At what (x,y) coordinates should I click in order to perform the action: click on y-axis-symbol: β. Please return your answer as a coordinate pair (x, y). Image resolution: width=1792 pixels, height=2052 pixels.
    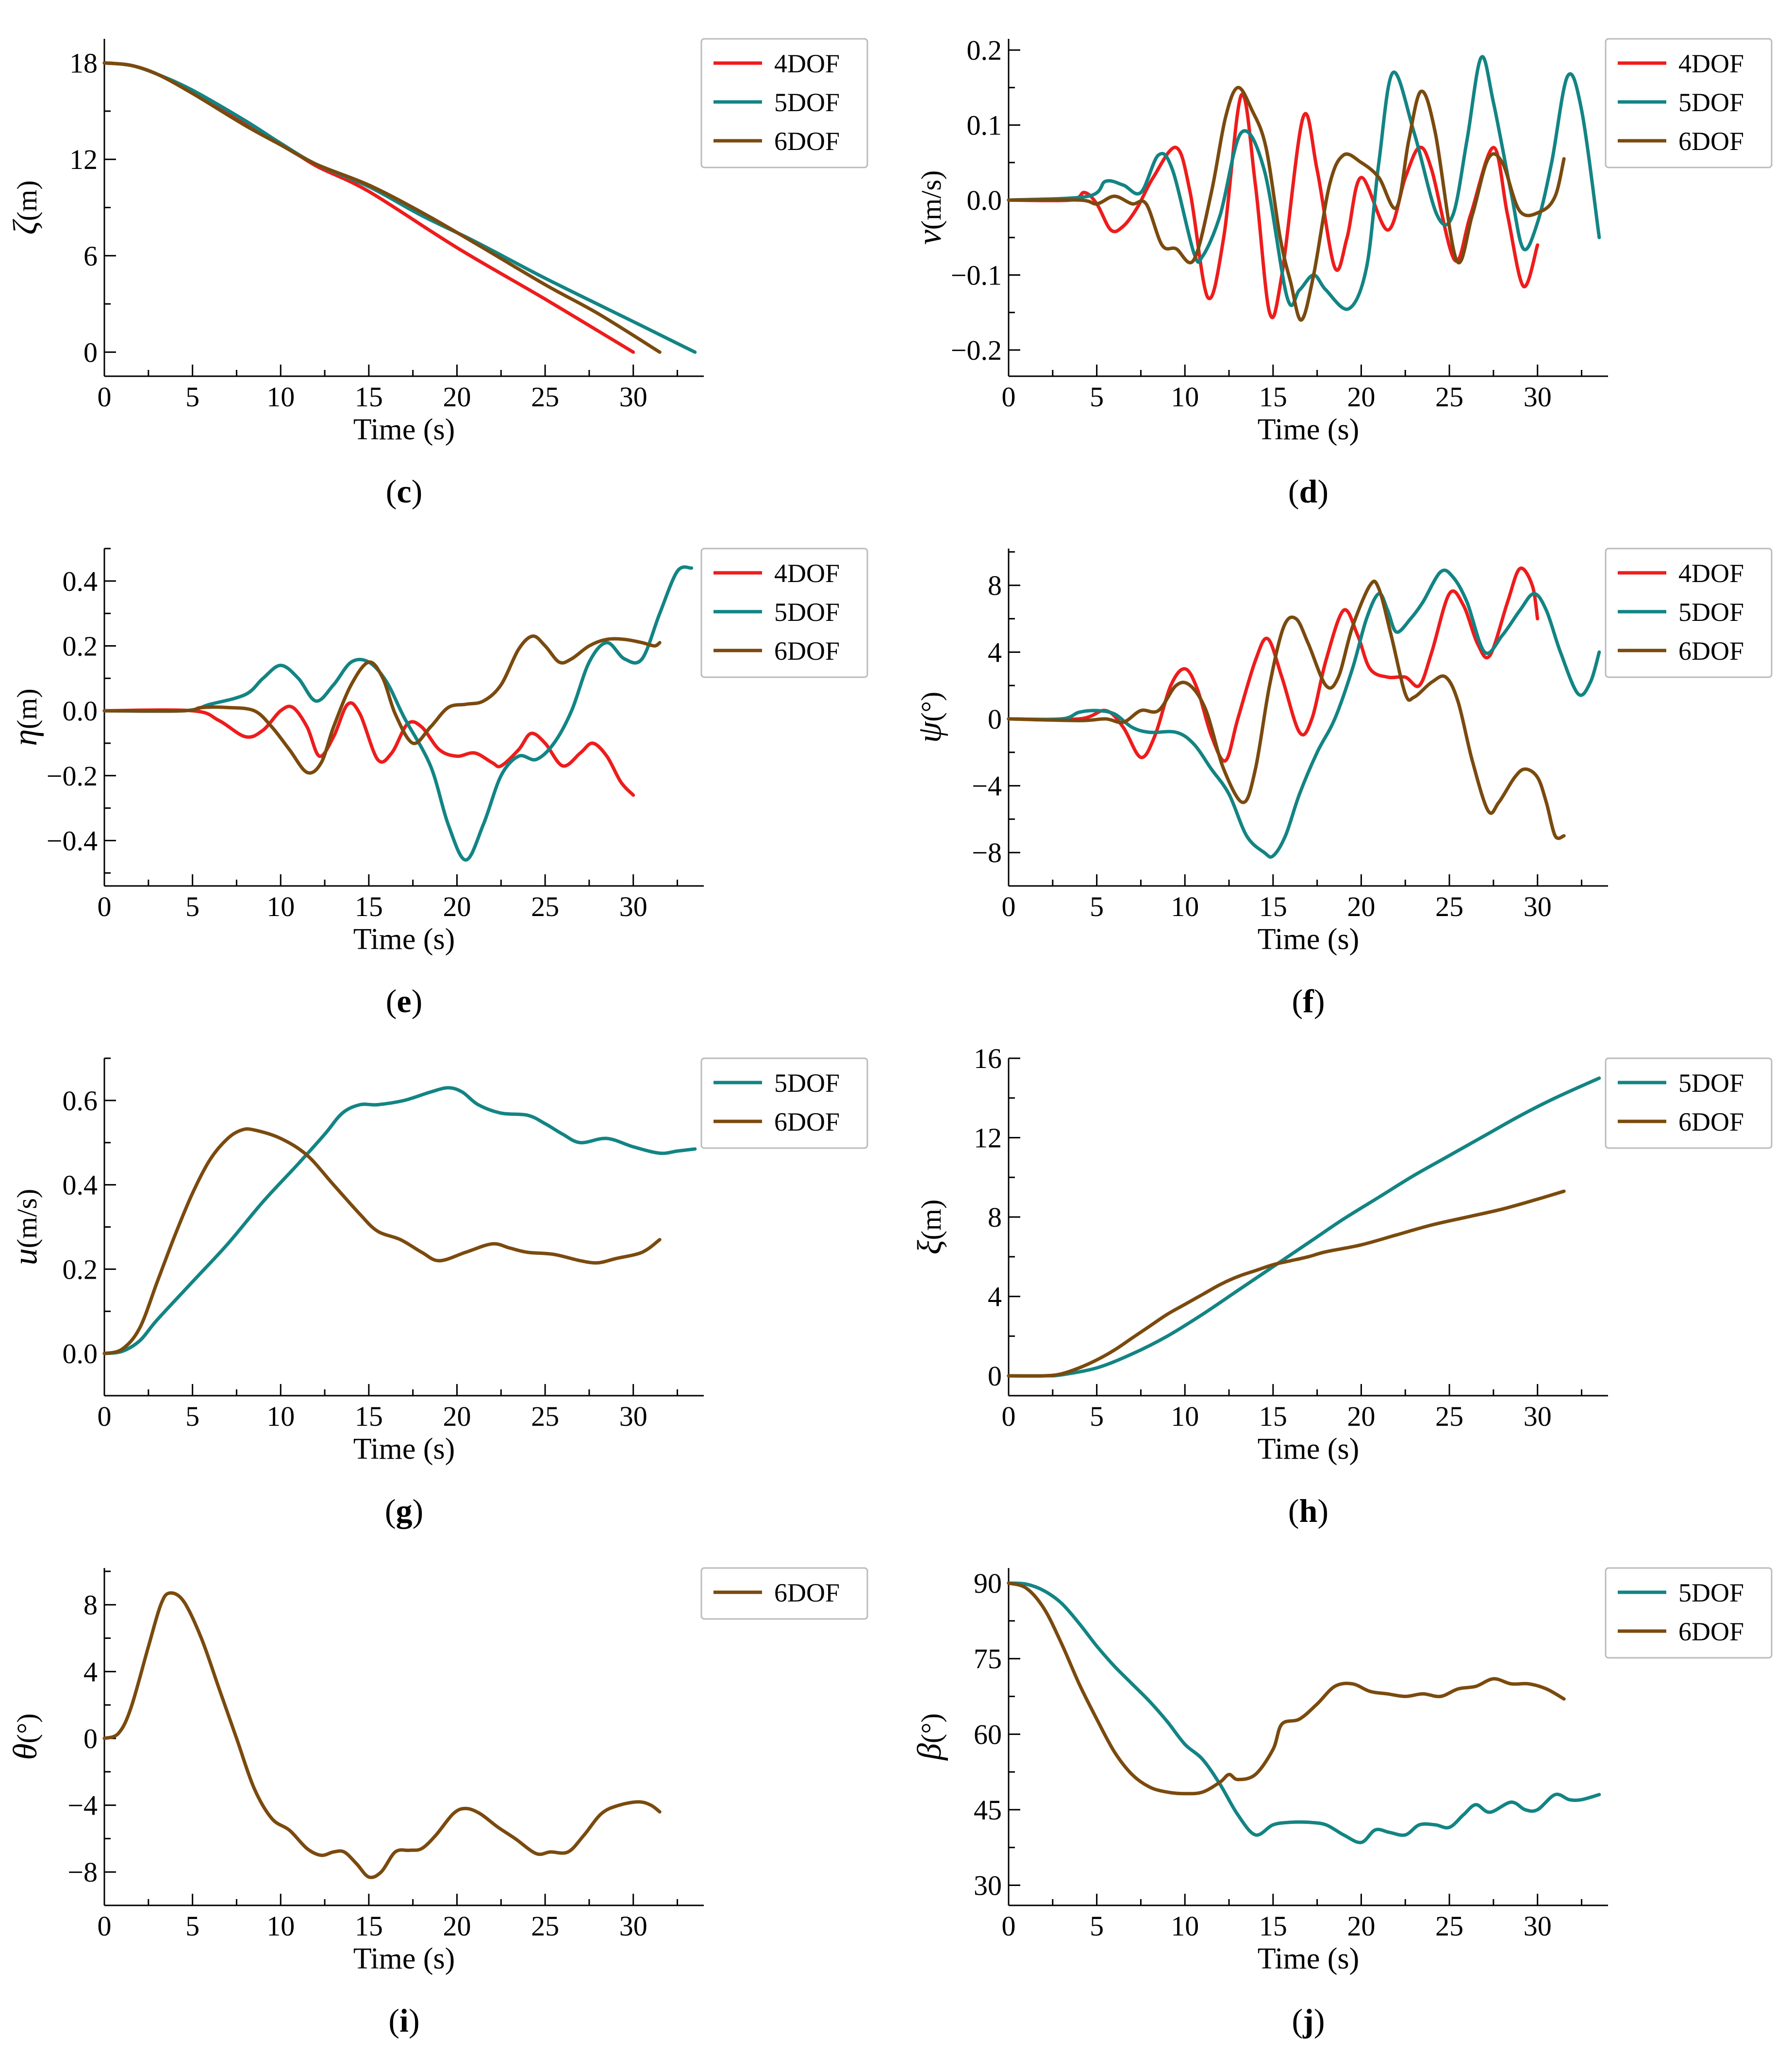
    Looking at the image, I should click on (930, 1752).